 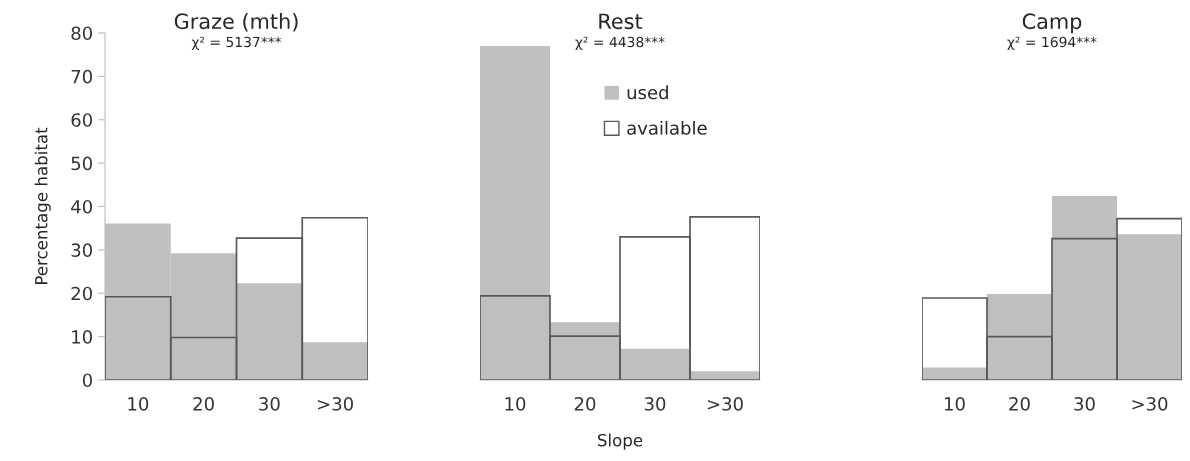 What do you see at coordinates (647, 92) in the screenshot?
I see `legend-label: used` at bounding box center [647, 92].